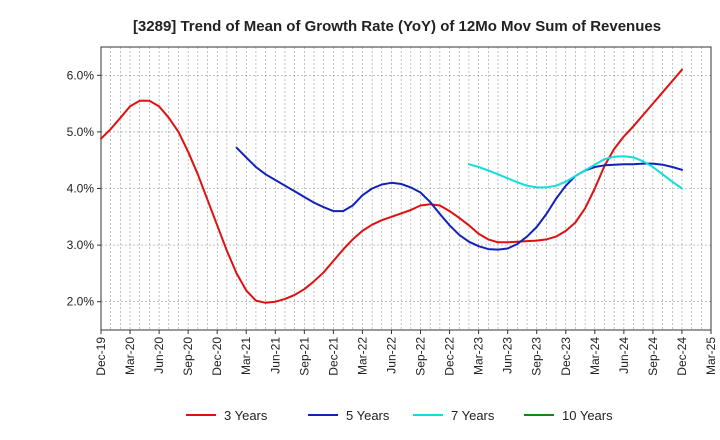 The image size is (720, 440). I want to click on x-tick-label: Mar-21, so click(246, 356).